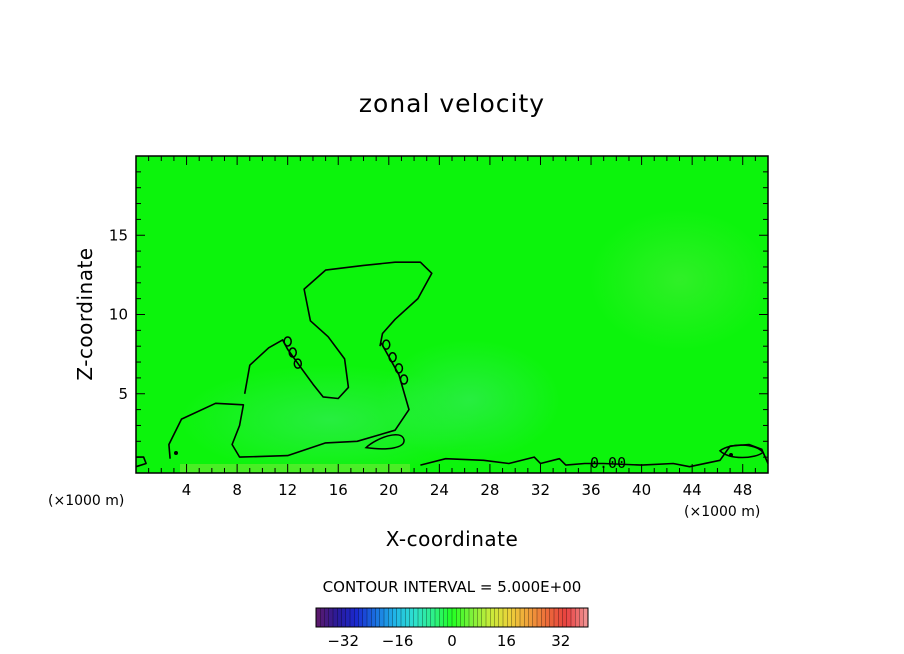  What do you see at coordinates (452, 103) in the screenshot?
I see `chart-title: zonal velocity` at bounding box center [452, 103].